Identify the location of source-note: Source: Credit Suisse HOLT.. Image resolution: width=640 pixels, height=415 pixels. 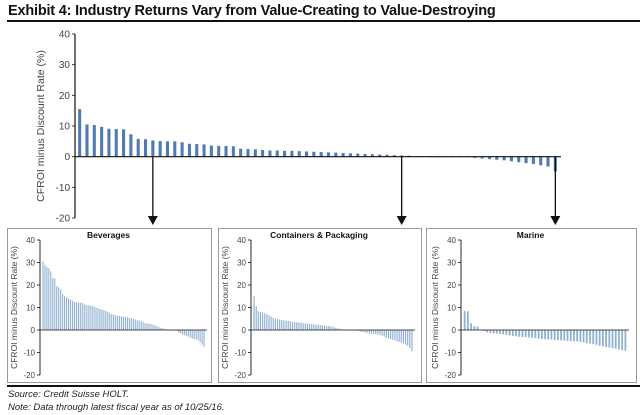
(68, 394).